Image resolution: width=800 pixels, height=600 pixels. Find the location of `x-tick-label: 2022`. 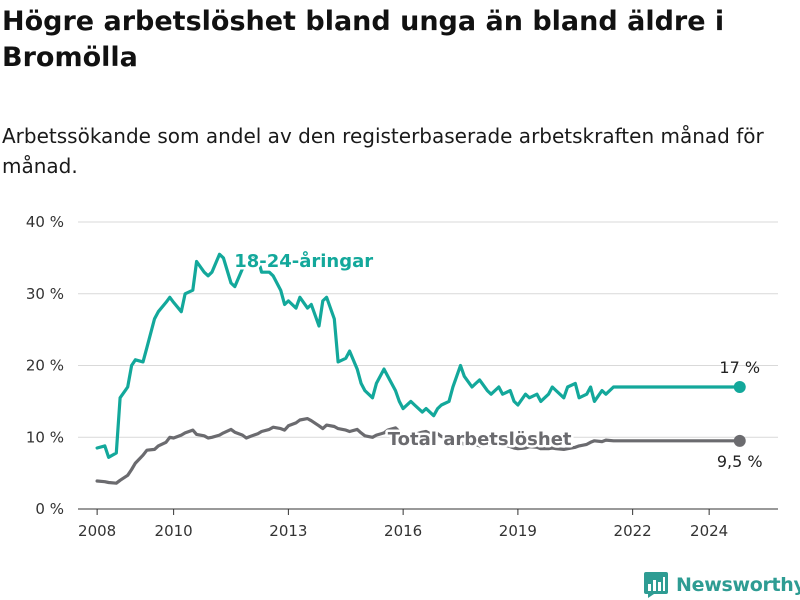

x-tick-label: 2022 is located at coordinates (633, 531).